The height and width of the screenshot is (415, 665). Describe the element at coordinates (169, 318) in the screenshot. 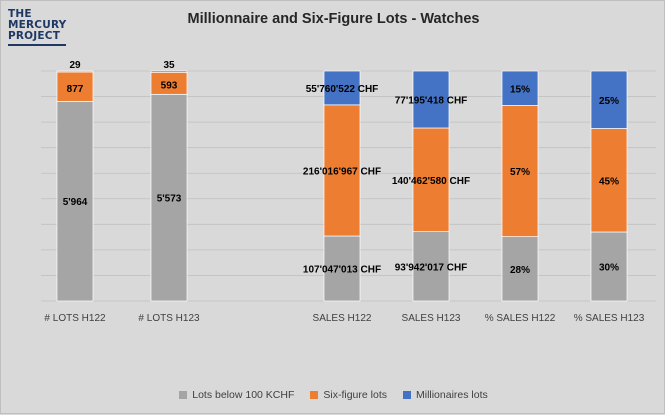

I see `x-tick-label: # LOTS H123` at that location.